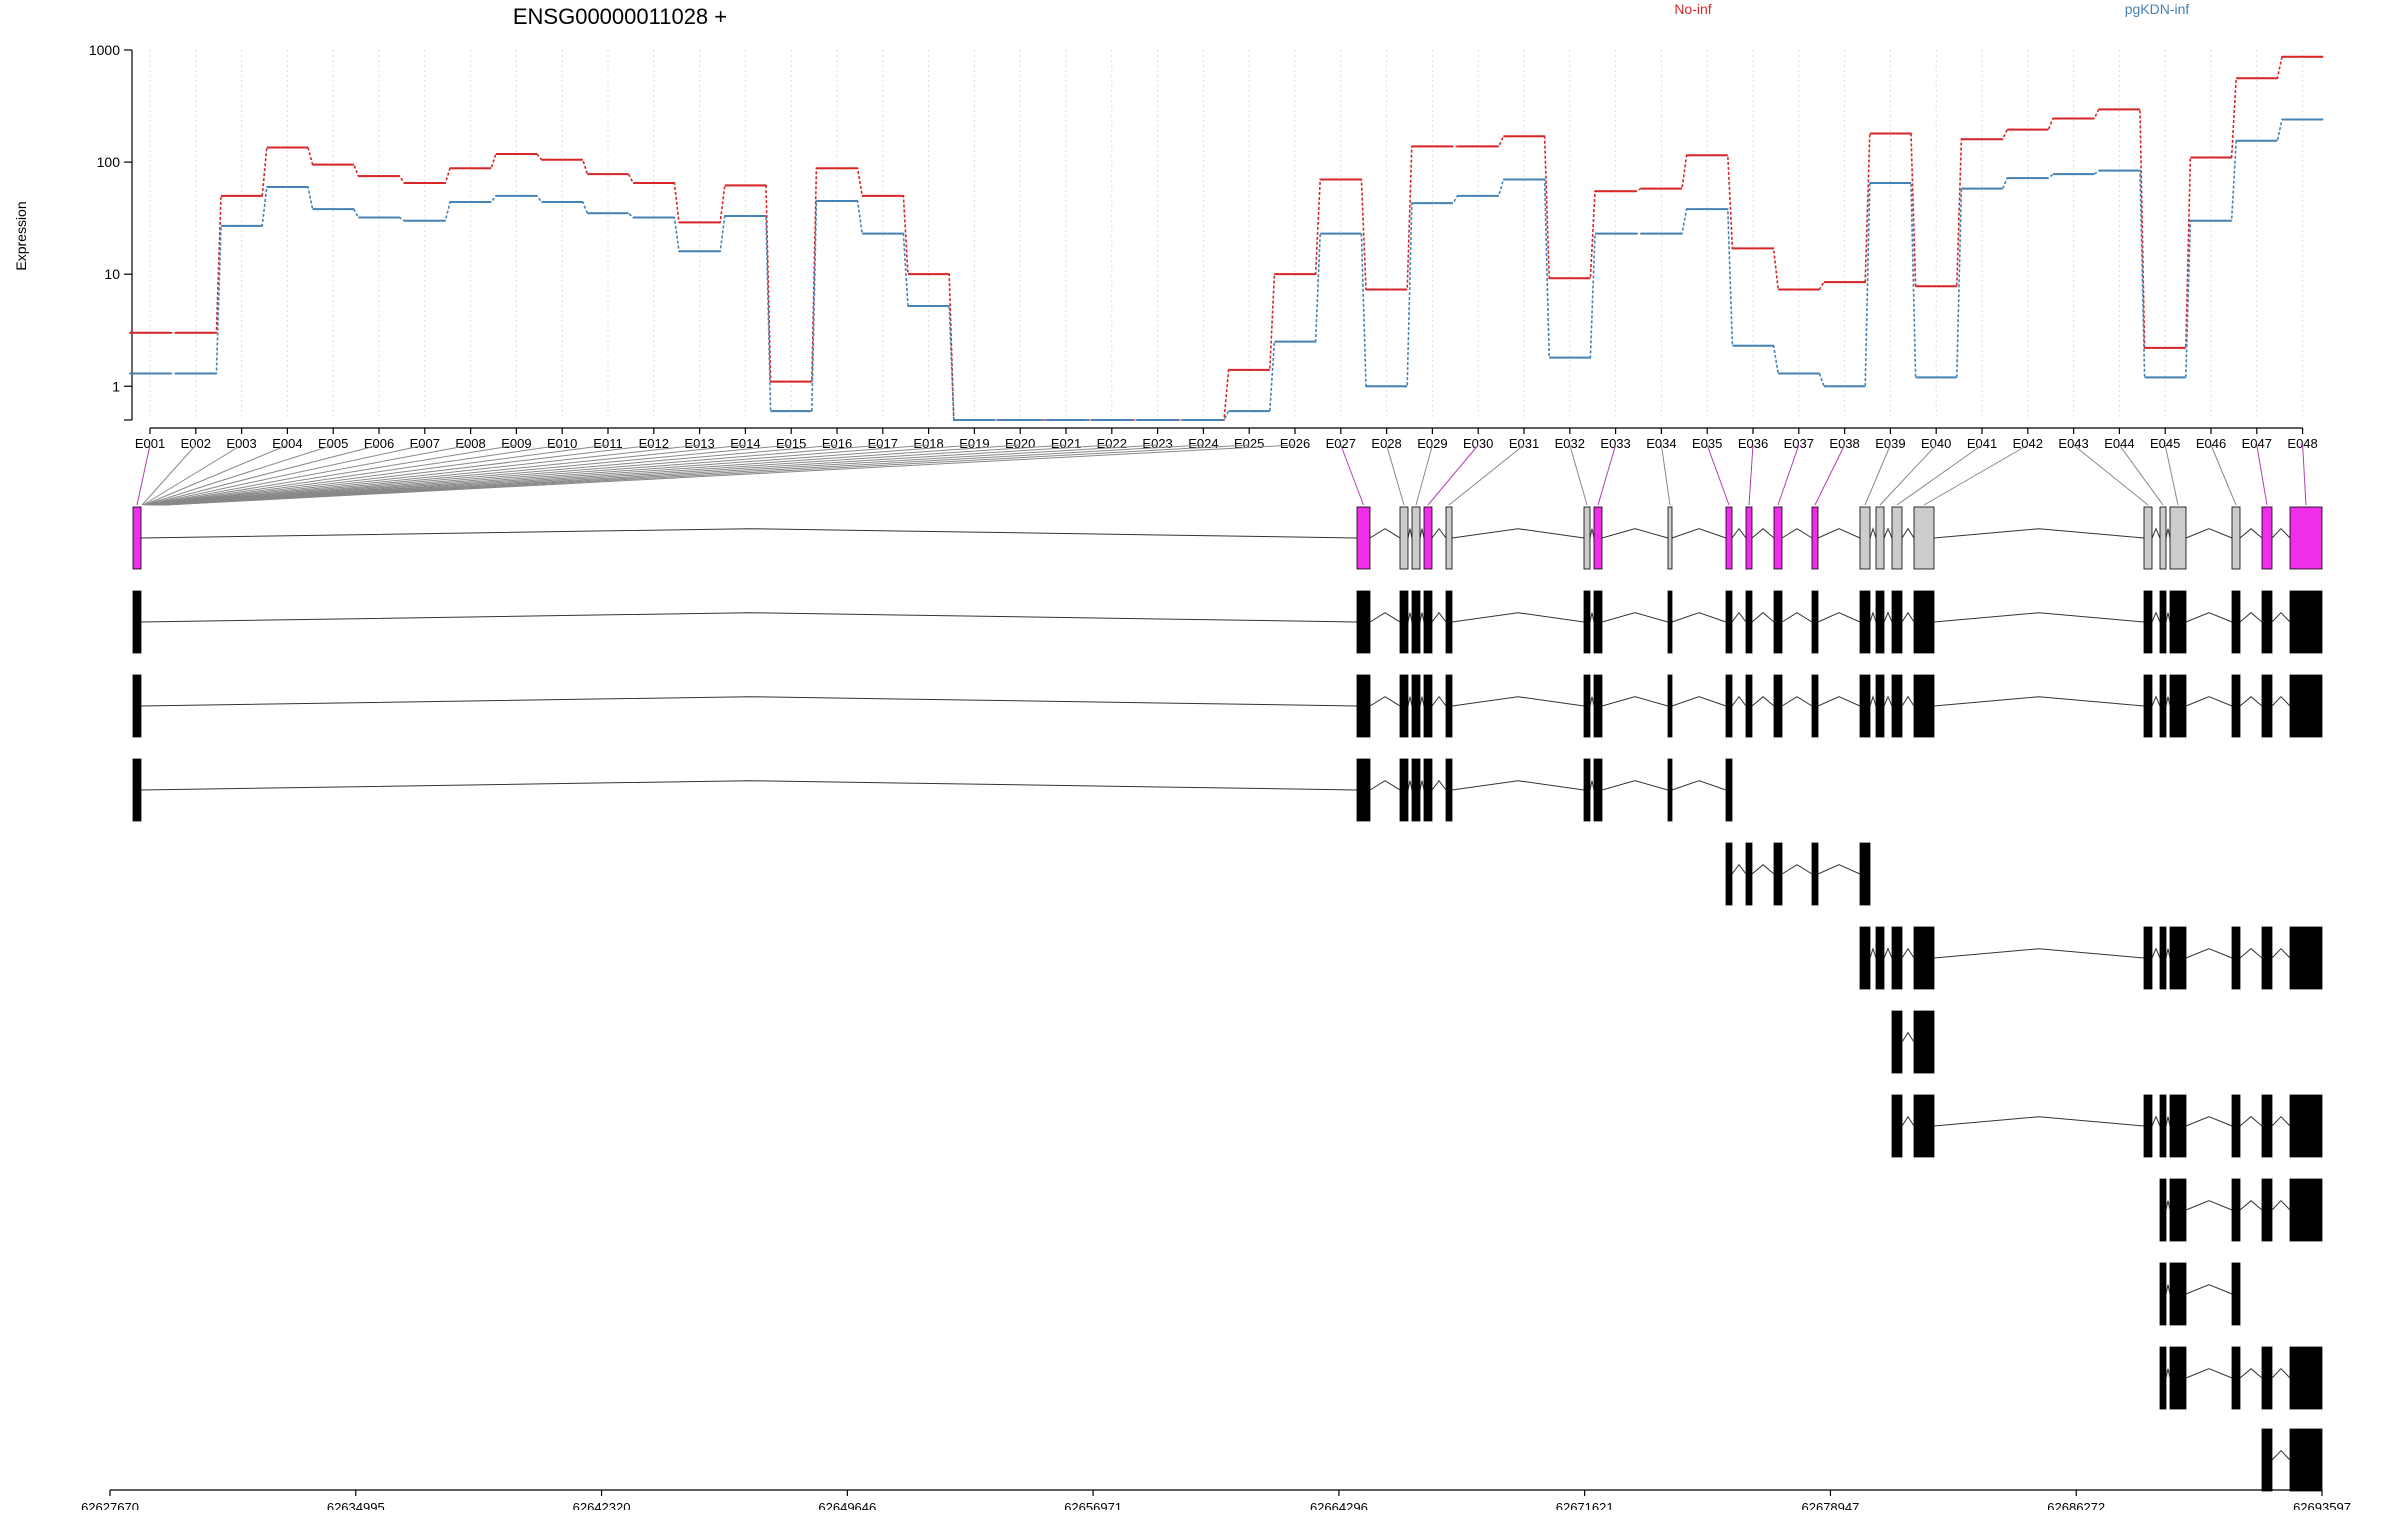 Image resolution: width=2400 pixels, height=1515 pixels. What do you see at coordinates (654, 443) in the screenshot?
I see `x-tick-label: E012` at bounding box center [654, 443].